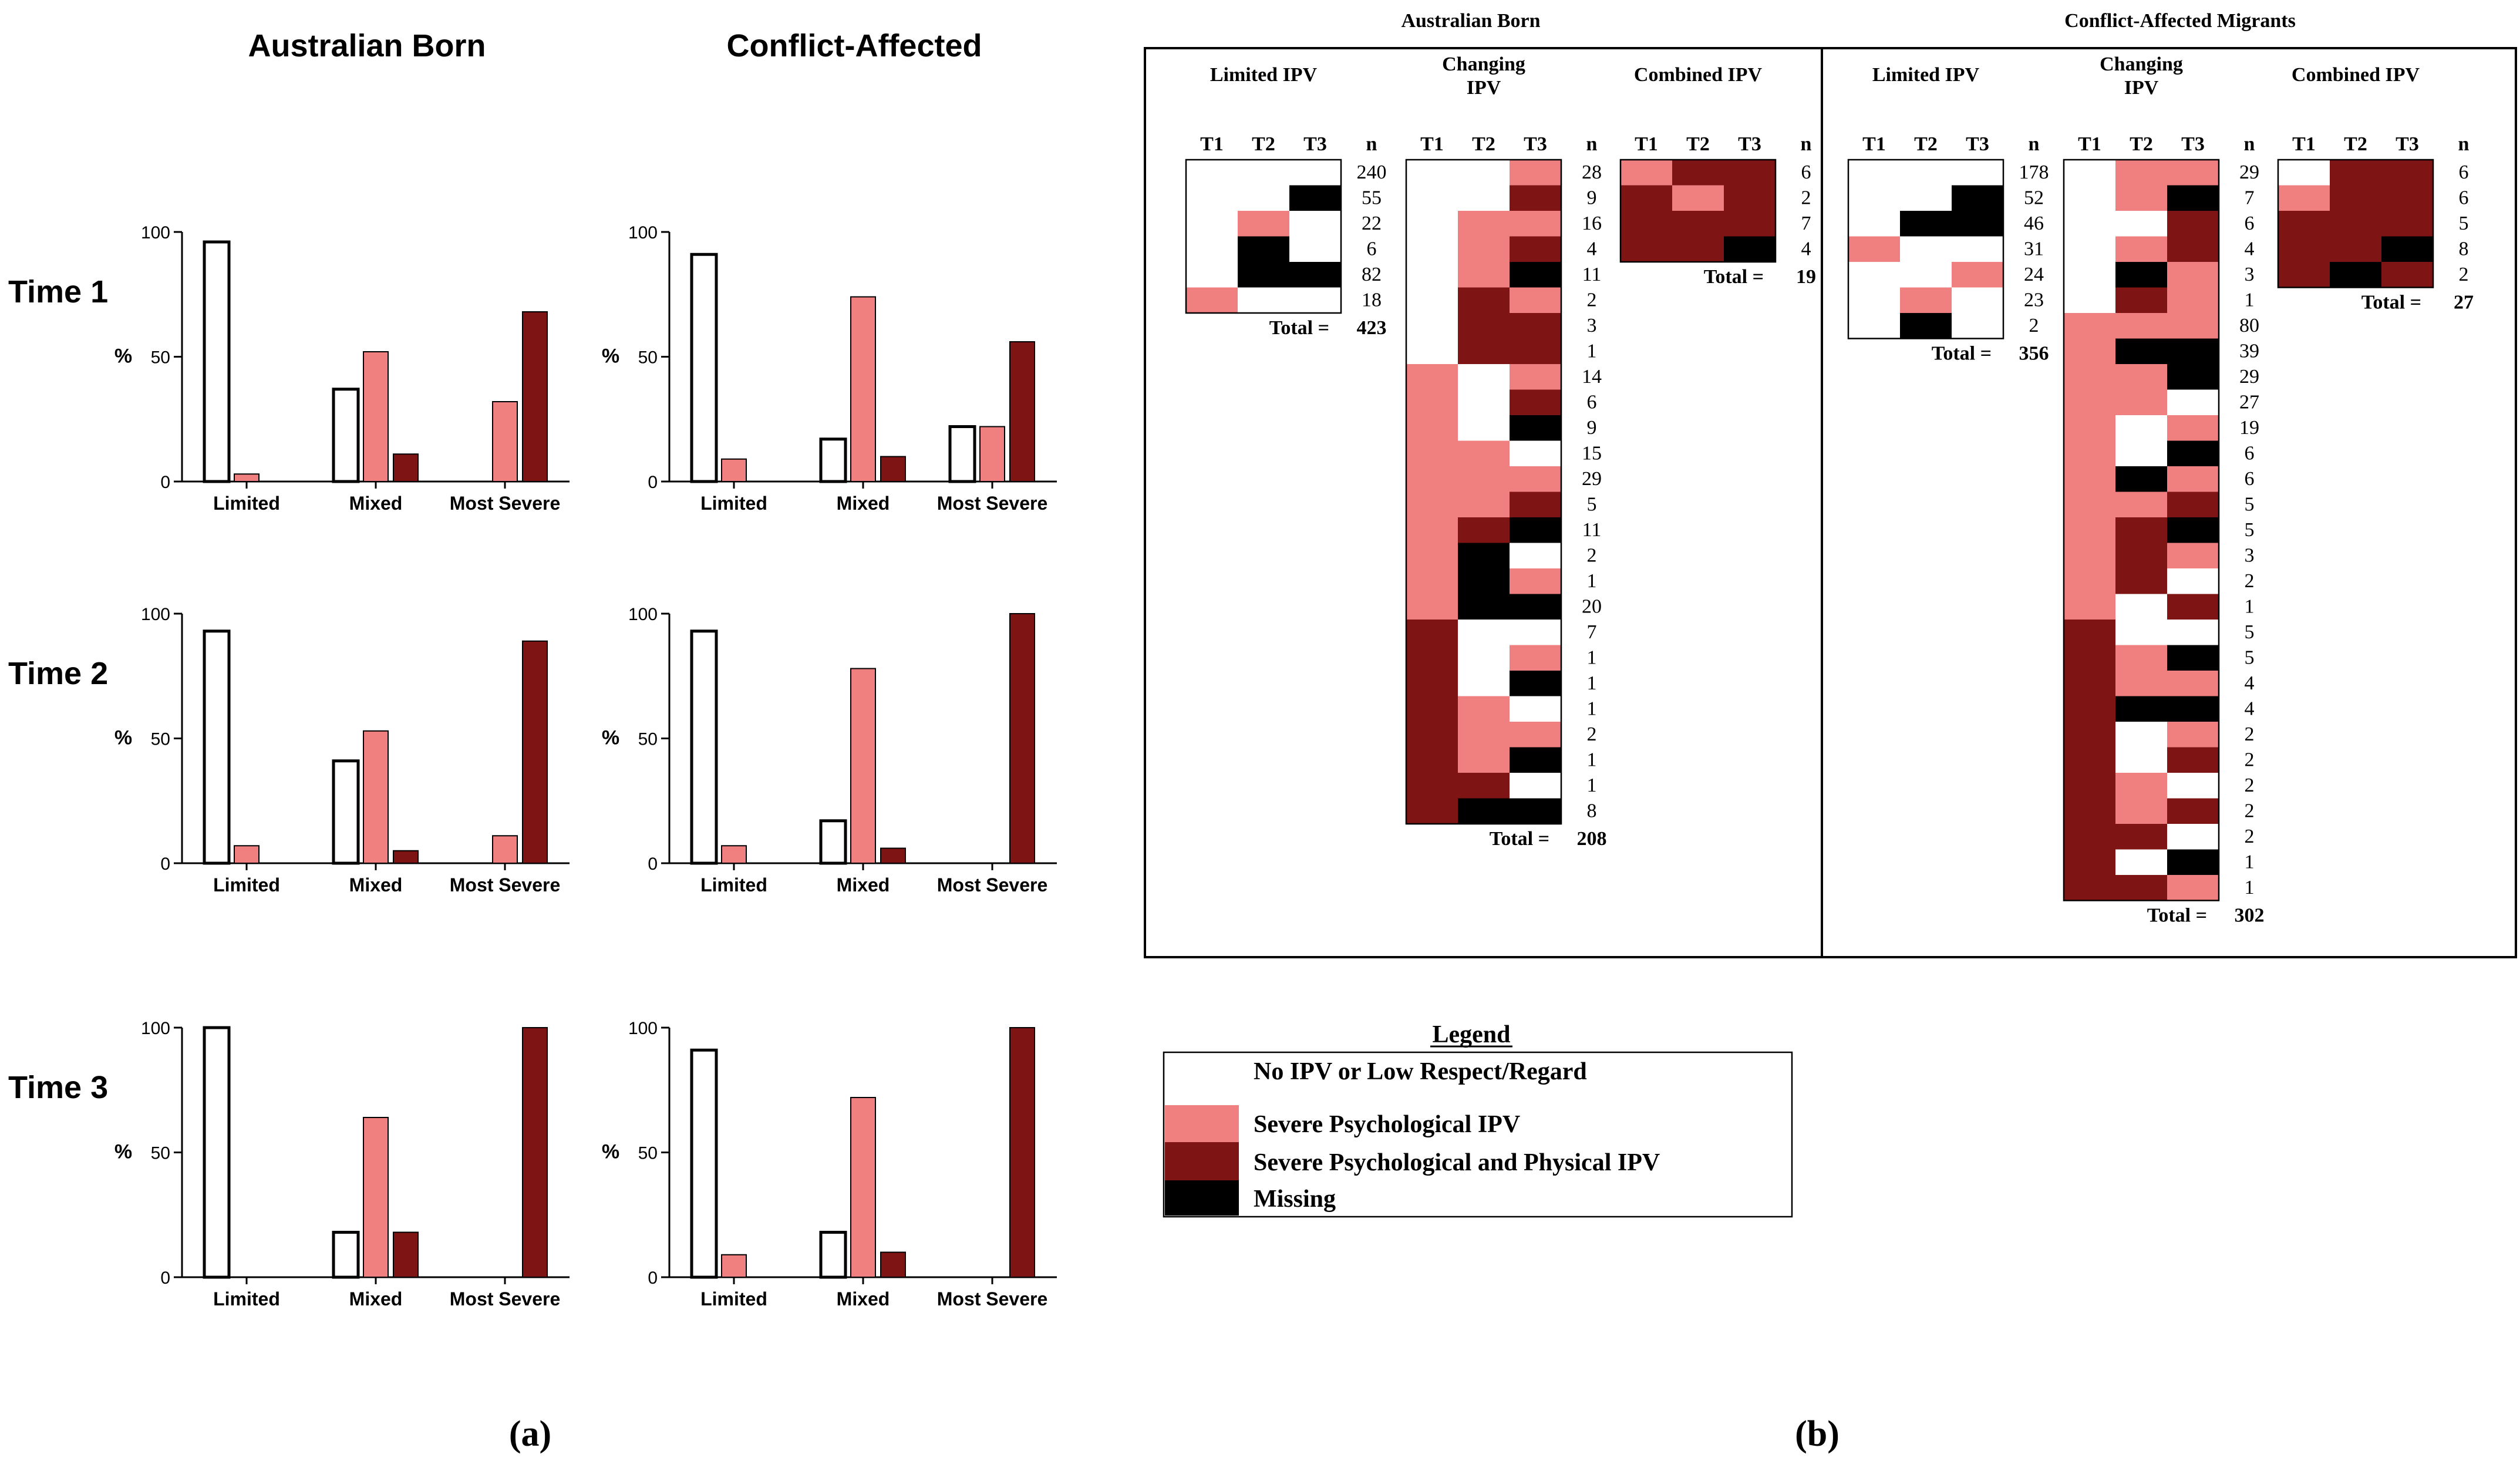  What do you see at coordinates (2355, 223) in the screenshot?
I see `block-outline` at bounding box center [2355, 223].